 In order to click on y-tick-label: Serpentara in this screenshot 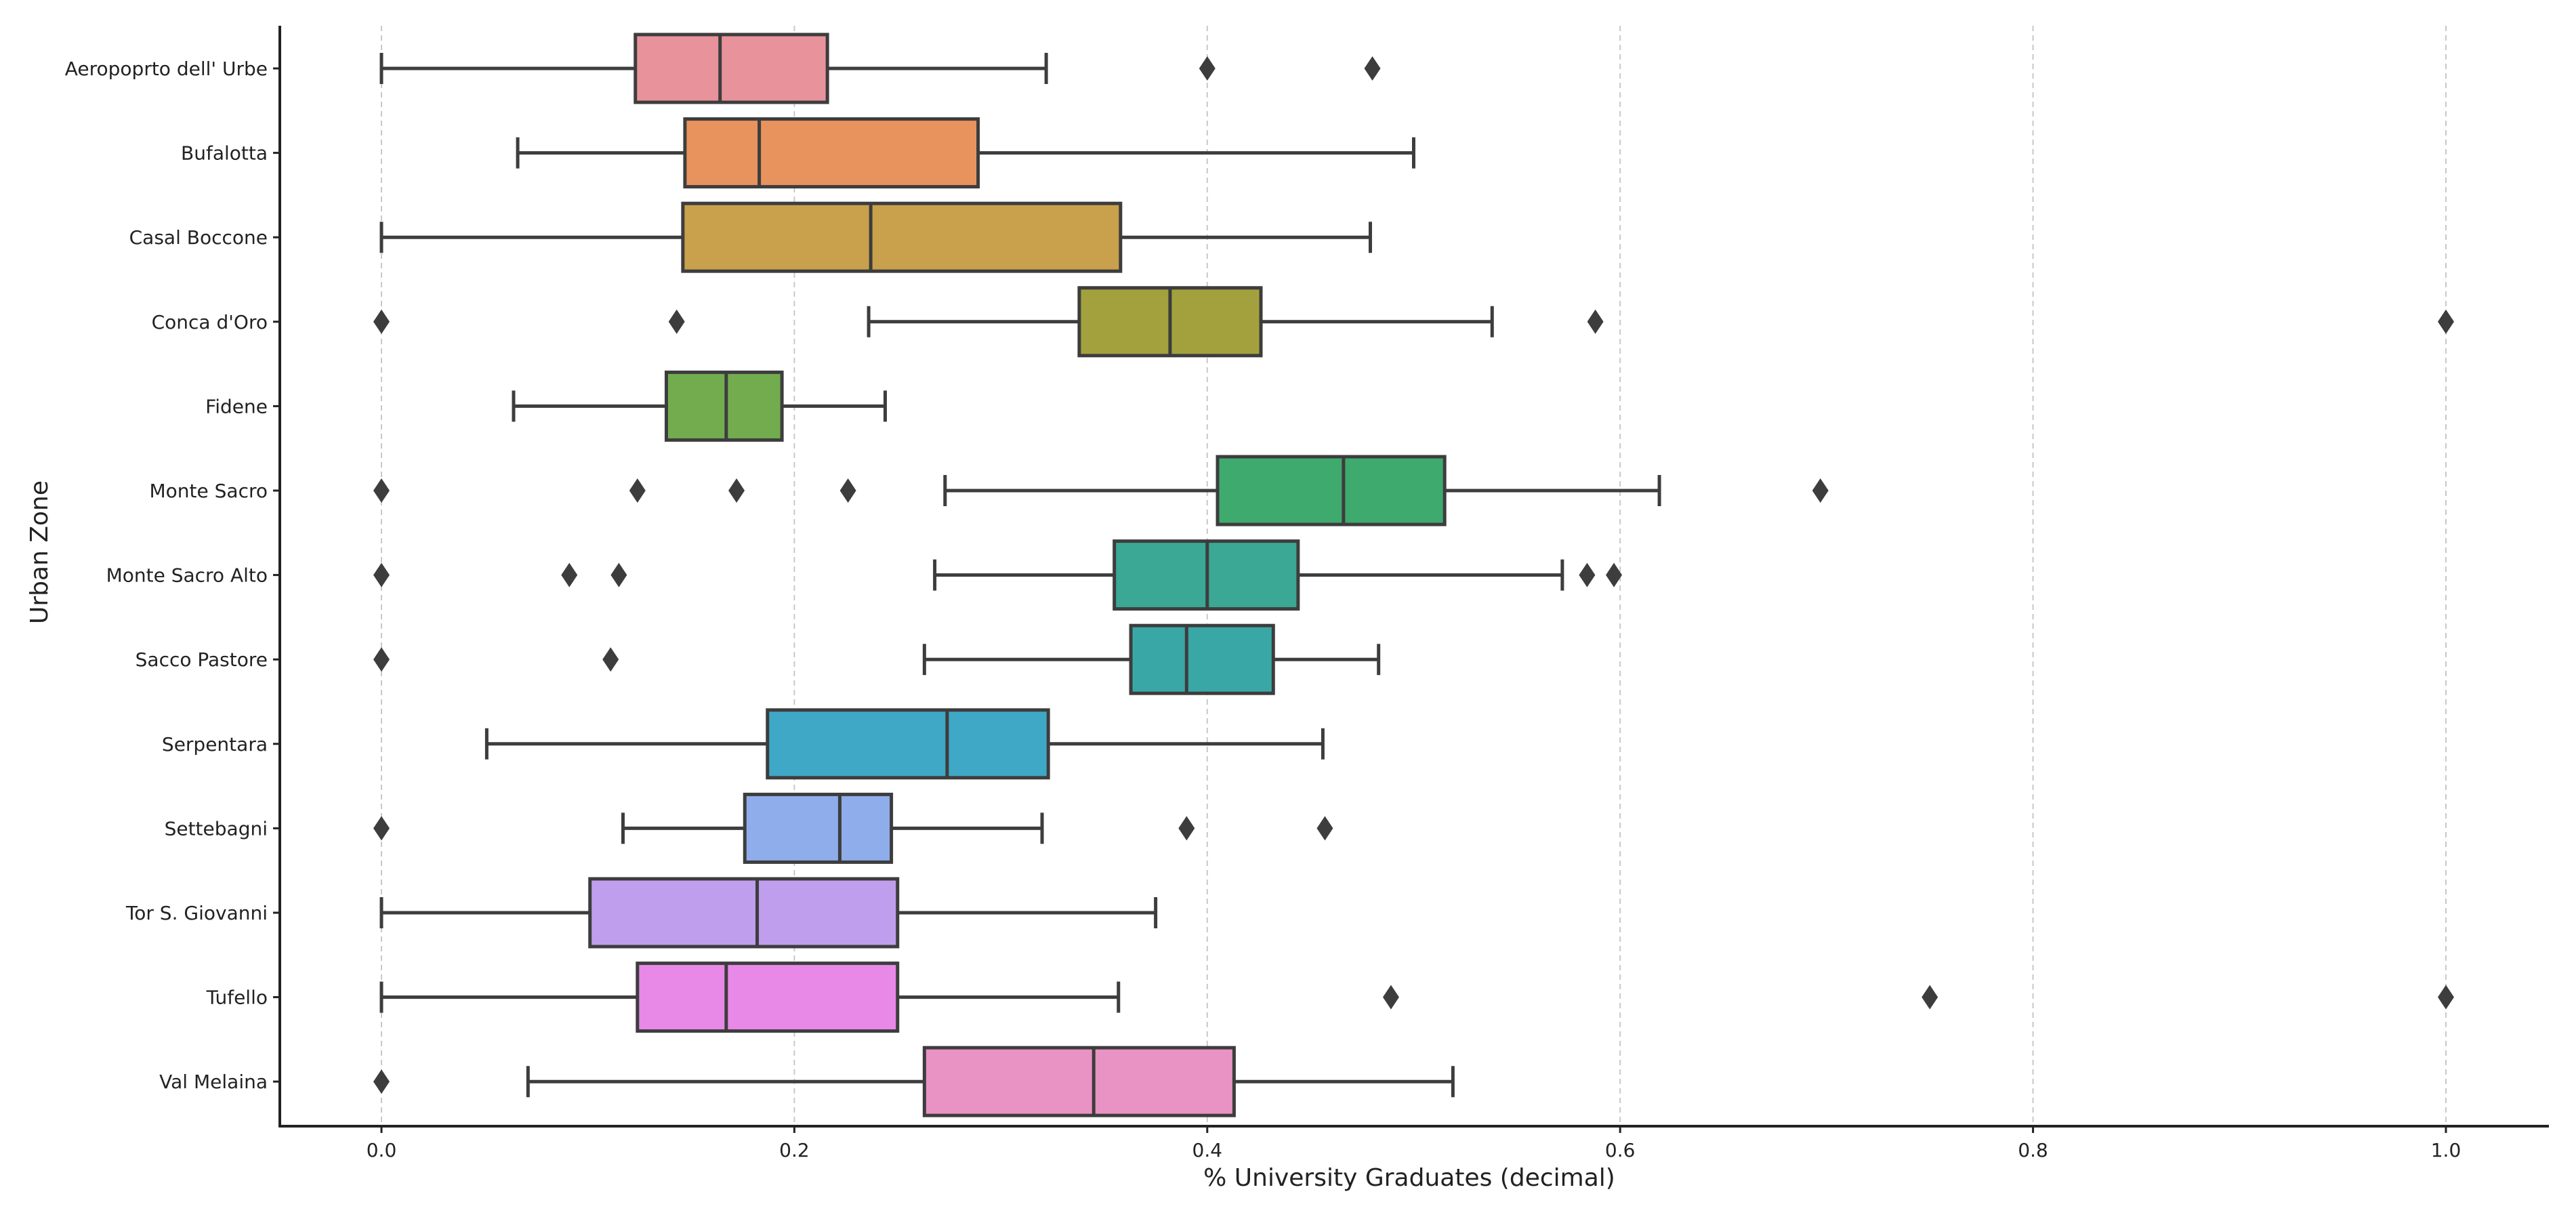, I will do `click(215, 745)`.